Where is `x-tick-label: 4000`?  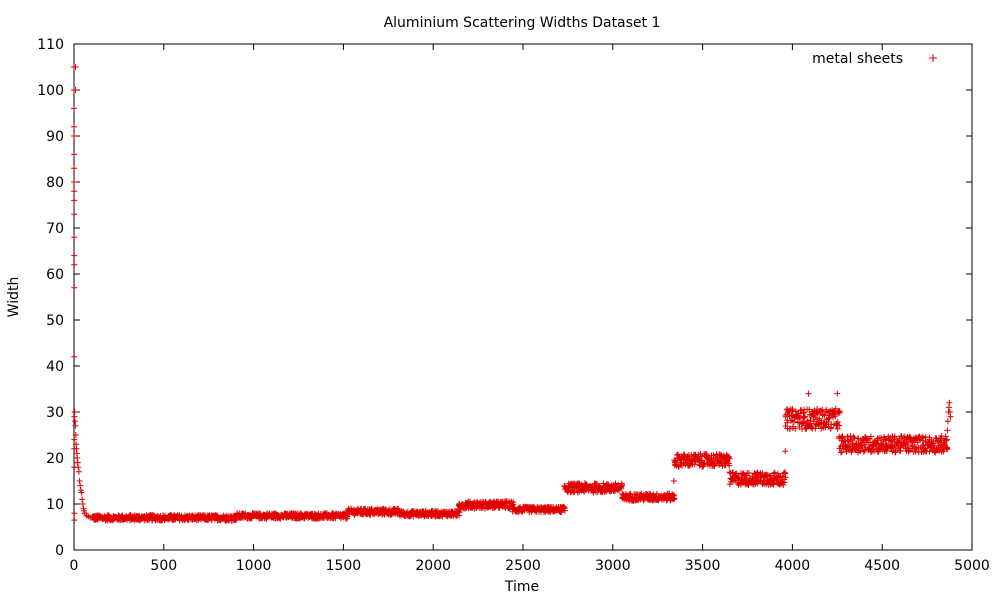
x-tick-label: 4000 is located at coordinates (793, 566).